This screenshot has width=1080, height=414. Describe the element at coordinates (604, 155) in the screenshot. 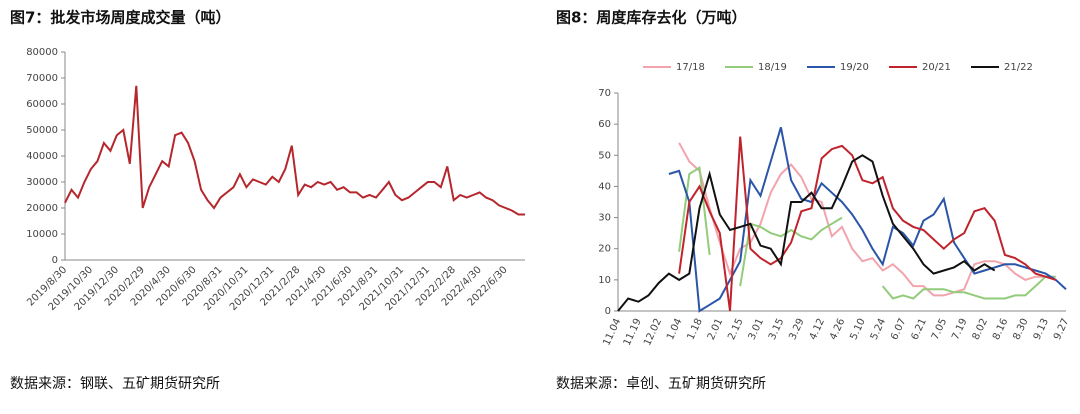

I see `y-tick-label: 50` at that location.